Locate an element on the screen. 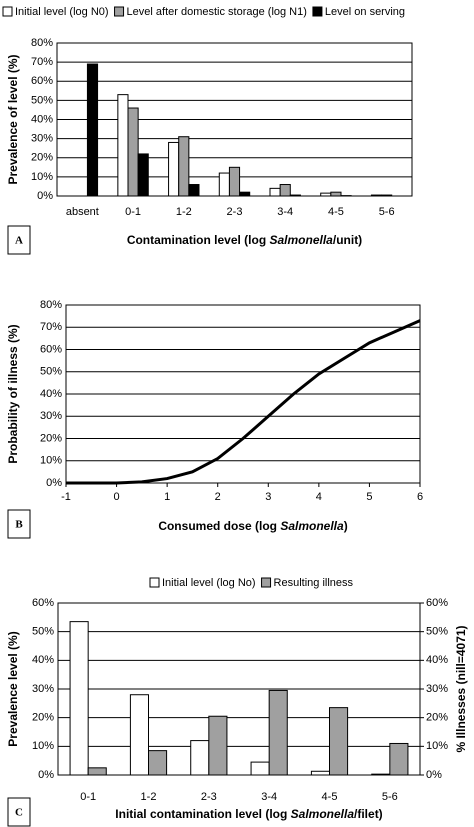 The image size is (474, 827). y-tick-label: 80% is located at coordinates (51, 305).